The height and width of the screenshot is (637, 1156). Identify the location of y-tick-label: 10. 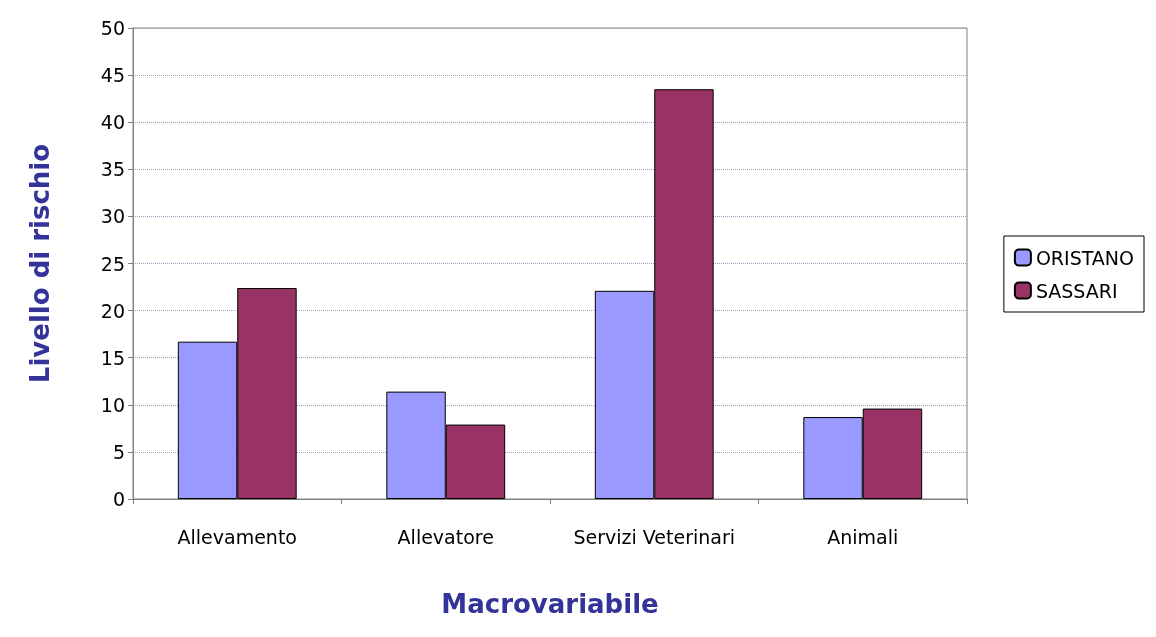
(112, 404).